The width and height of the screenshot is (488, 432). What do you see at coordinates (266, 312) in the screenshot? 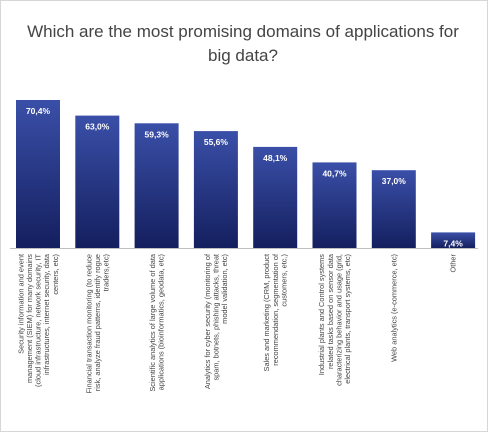
I see `category-label-line: Sales and marketing (CRM, product` at bounding box center [266, 312].